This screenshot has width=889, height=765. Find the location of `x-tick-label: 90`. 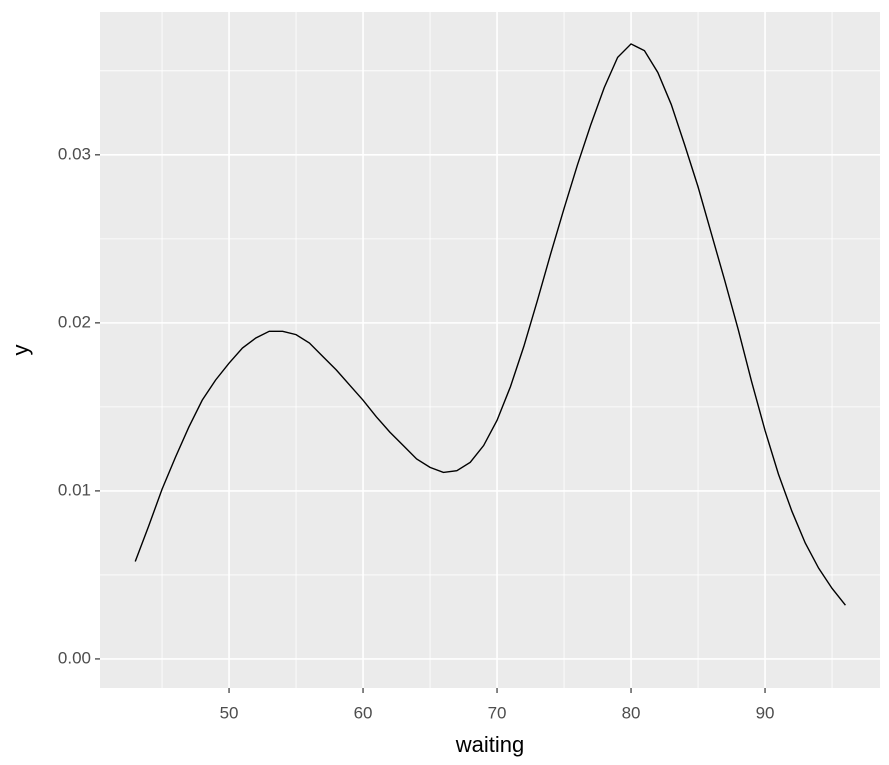

x-tick-label: 90 is located at coordinates (765, 712).